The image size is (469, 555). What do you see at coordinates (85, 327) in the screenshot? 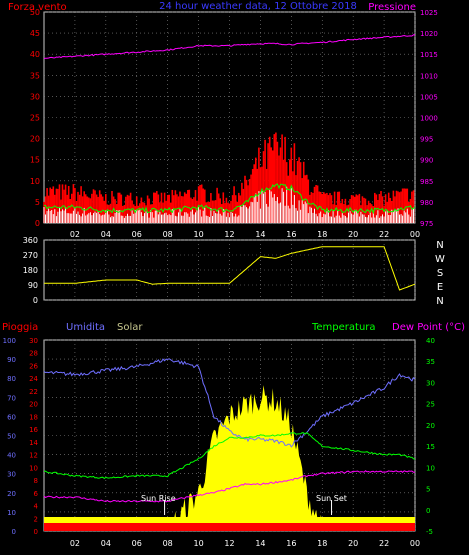
I see `humidity-label: Umidita` at bounding box center [85, 327].